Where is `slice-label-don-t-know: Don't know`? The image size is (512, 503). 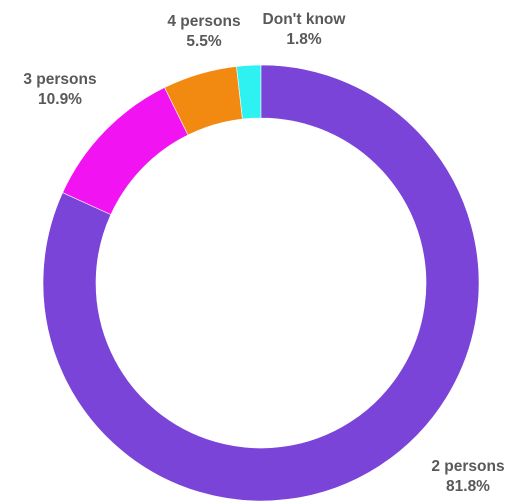 slice-label-don-t-know: Don't know is located at coordinates (305, 19).